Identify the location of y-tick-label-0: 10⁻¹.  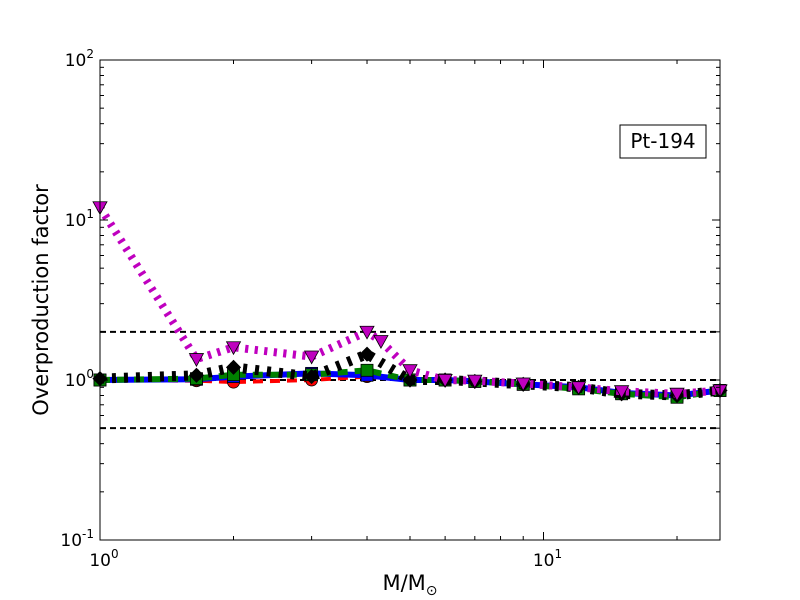
(77, 539).